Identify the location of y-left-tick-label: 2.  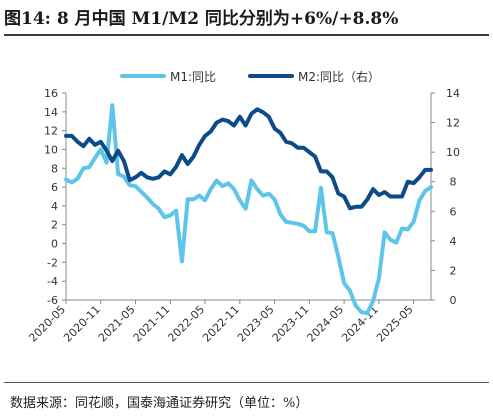
(54, 225).